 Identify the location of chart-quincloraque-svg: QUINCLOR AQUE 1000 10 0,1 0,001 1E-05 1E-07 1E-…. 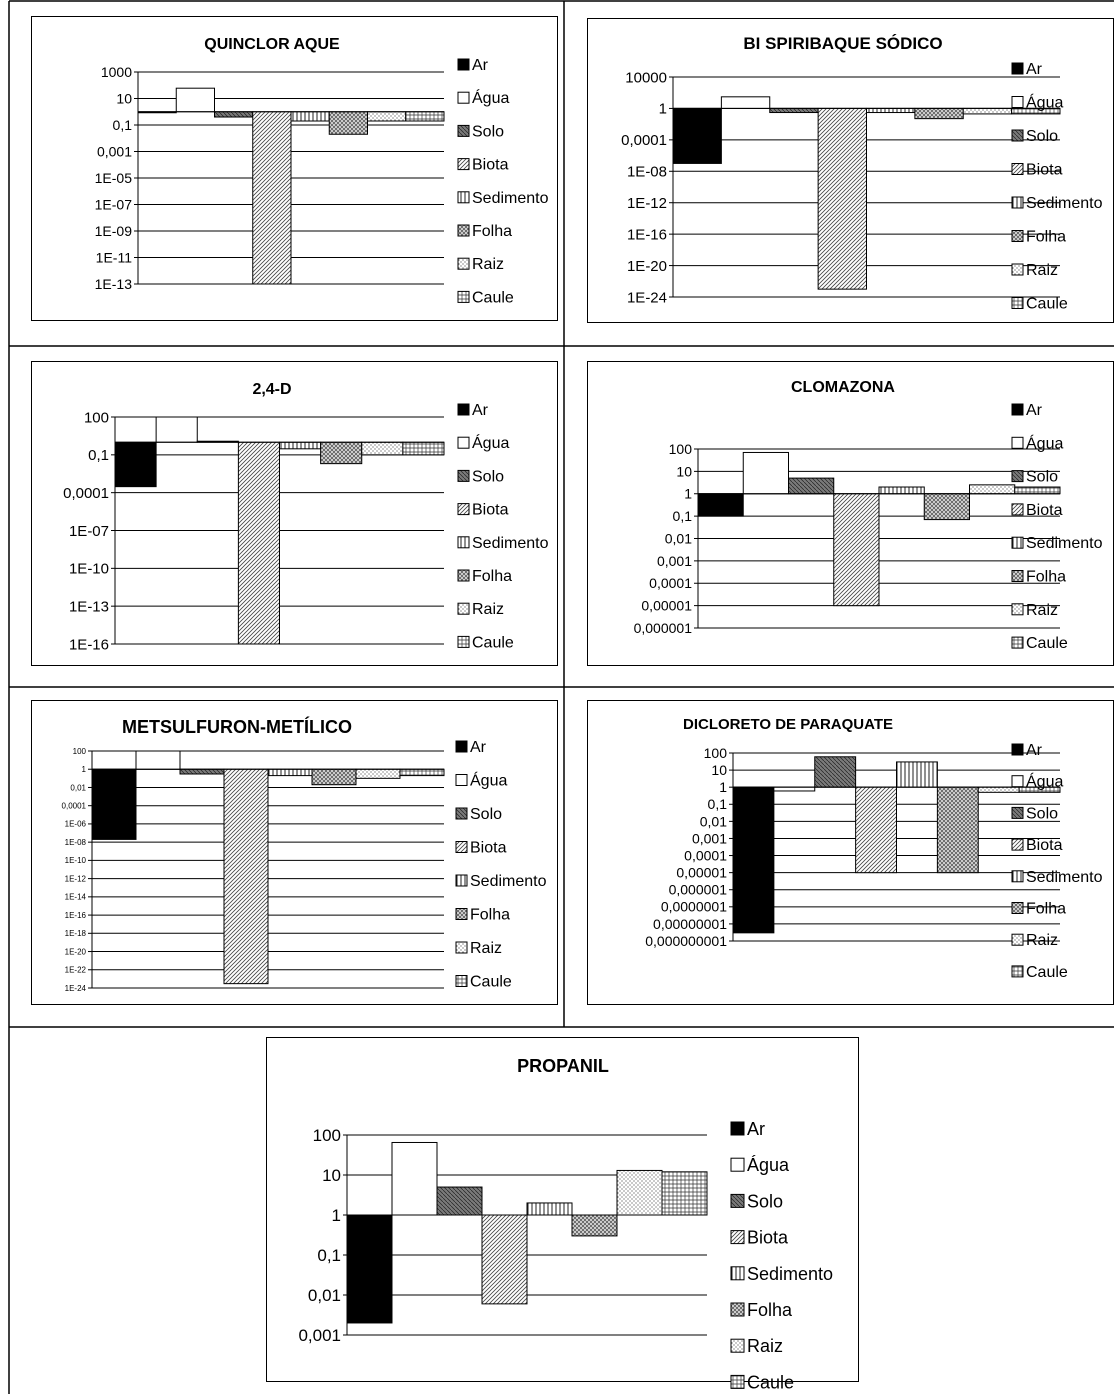
(322, 171).